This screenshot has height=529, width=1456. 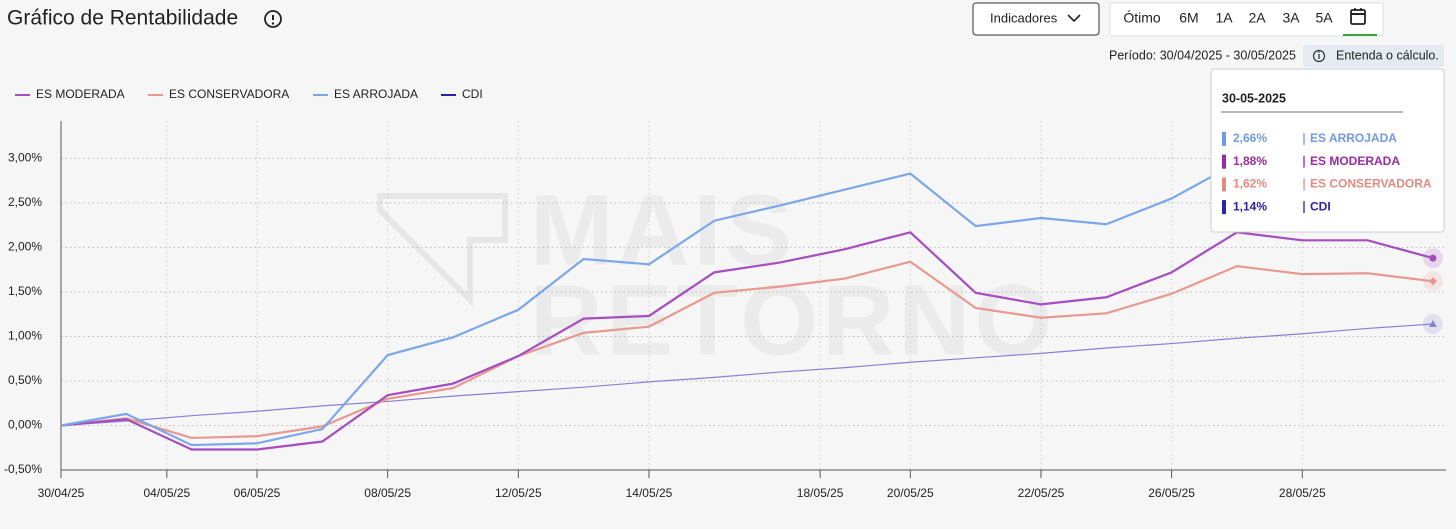 I want to click on help-label: Entenda o cálculo., so click(x=1387, y=55).